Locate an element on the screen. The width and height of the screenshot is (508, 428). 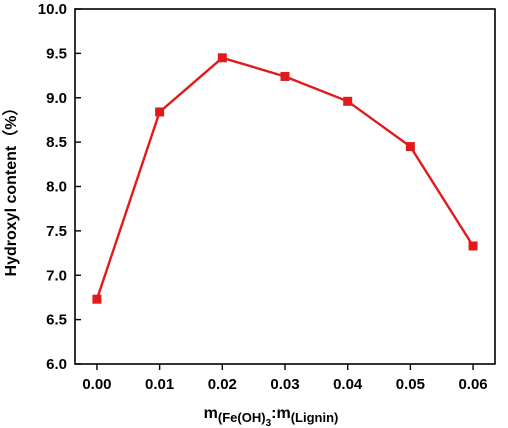
x-axis-ticks: 0.00 0.01 0.02 0.03 0.04 0.05 0.06 is located at coordinates (285, 378).